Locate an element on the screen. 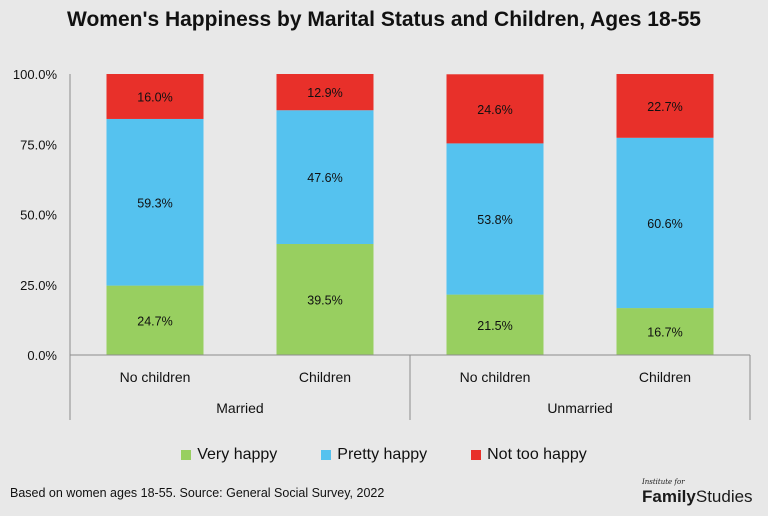  legend-label-very-happy: Very happy is located at coordinates (237, 454).